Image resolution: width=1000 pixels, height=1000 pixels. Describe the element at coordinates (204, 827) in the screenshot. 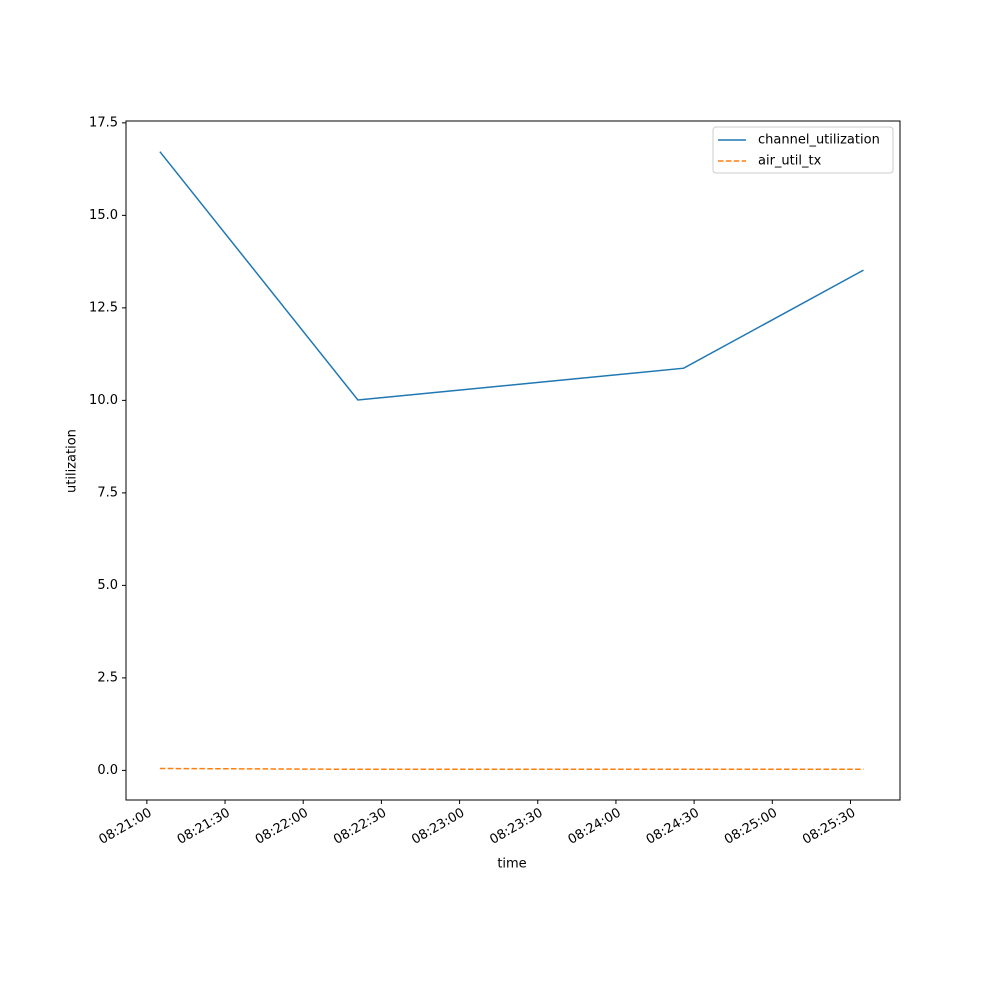

I see `x-tick-label: 08:21:30` at that location.